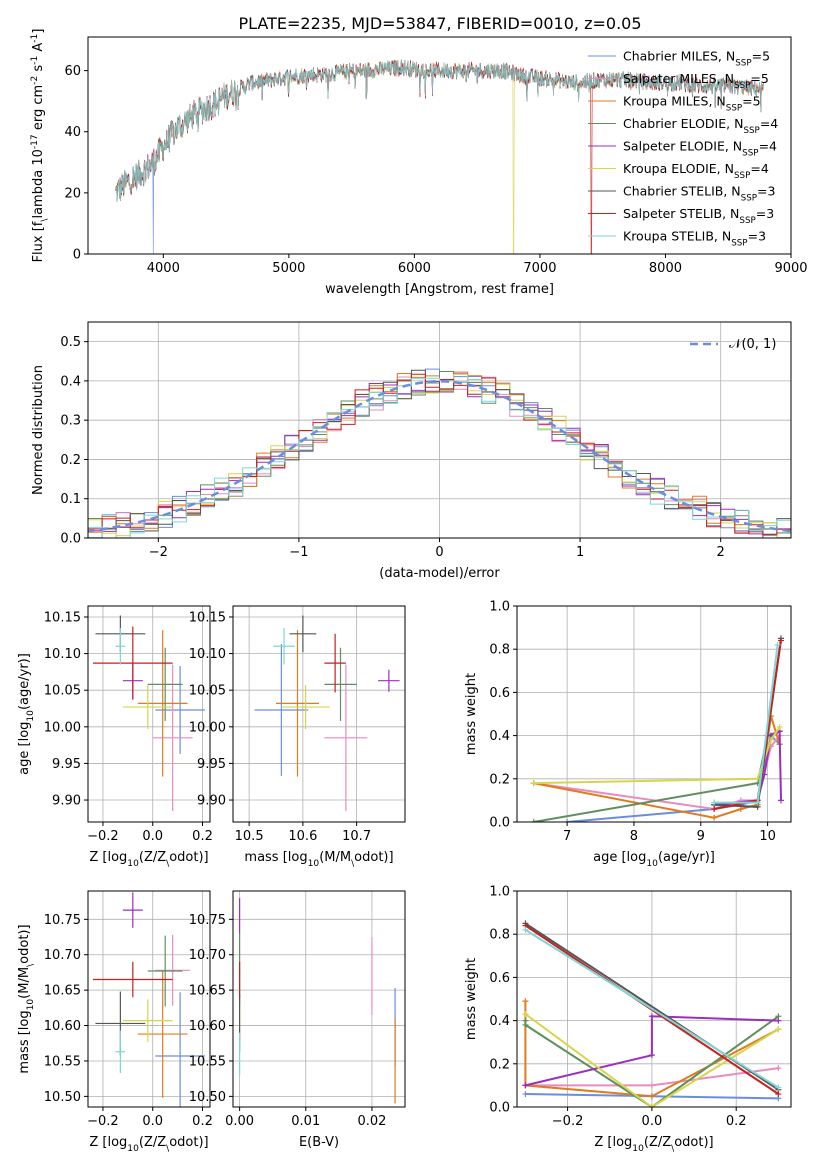  What do you see at coordinates (158, 552) in the screenshot?
I see `x-tick-label: −2` at bounding box center [158, 552].